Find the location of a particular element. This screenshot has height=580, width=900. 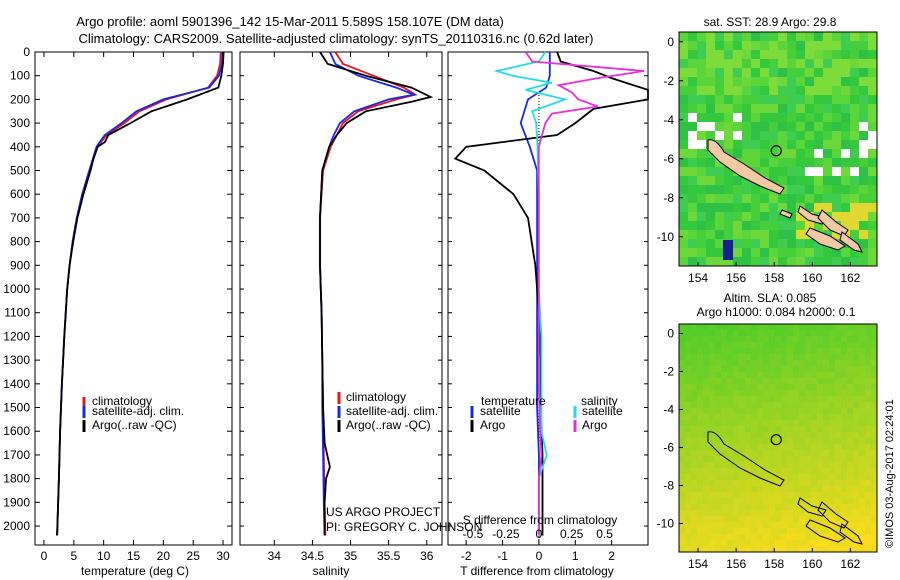

temperature-xtick-label-2: 10 is located at coordinates (104, 556).